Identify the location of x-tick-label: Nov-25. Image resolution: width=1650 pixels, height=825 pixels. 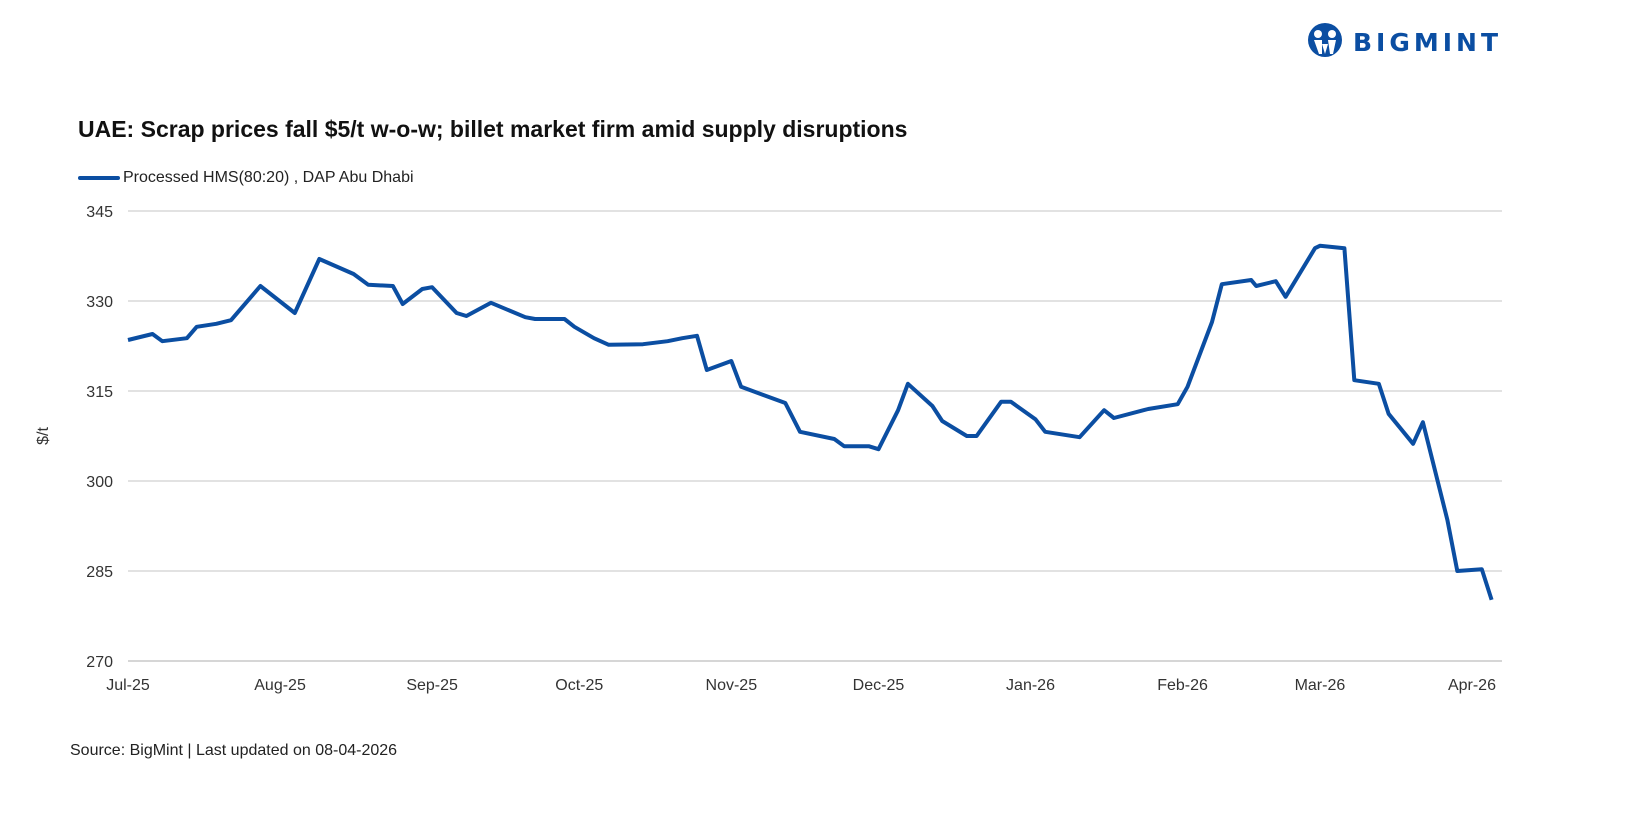
(732, 685).